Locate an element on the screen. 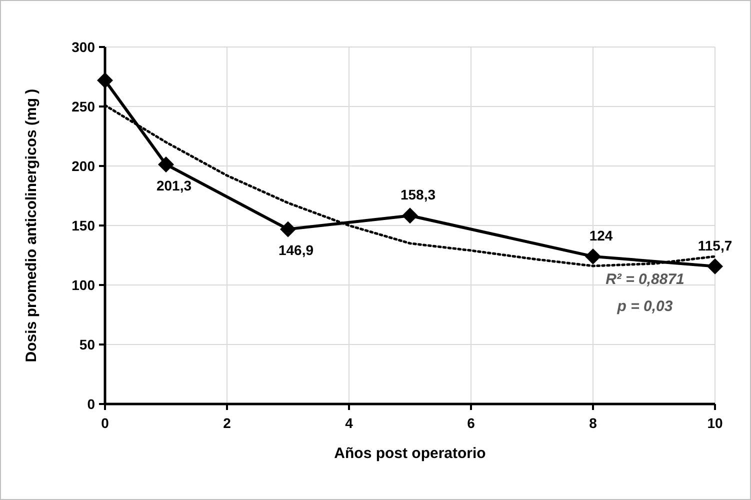 This screenshot has height=500, width=751. data-label: 124 is located at coordinates (601, 235).